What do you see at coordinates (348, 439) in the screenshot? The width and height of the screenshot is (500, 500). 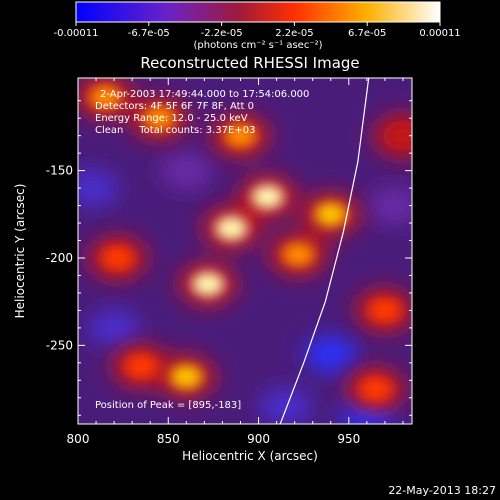 I see `x-tick-label: 950` at bounding box center [348, 439].